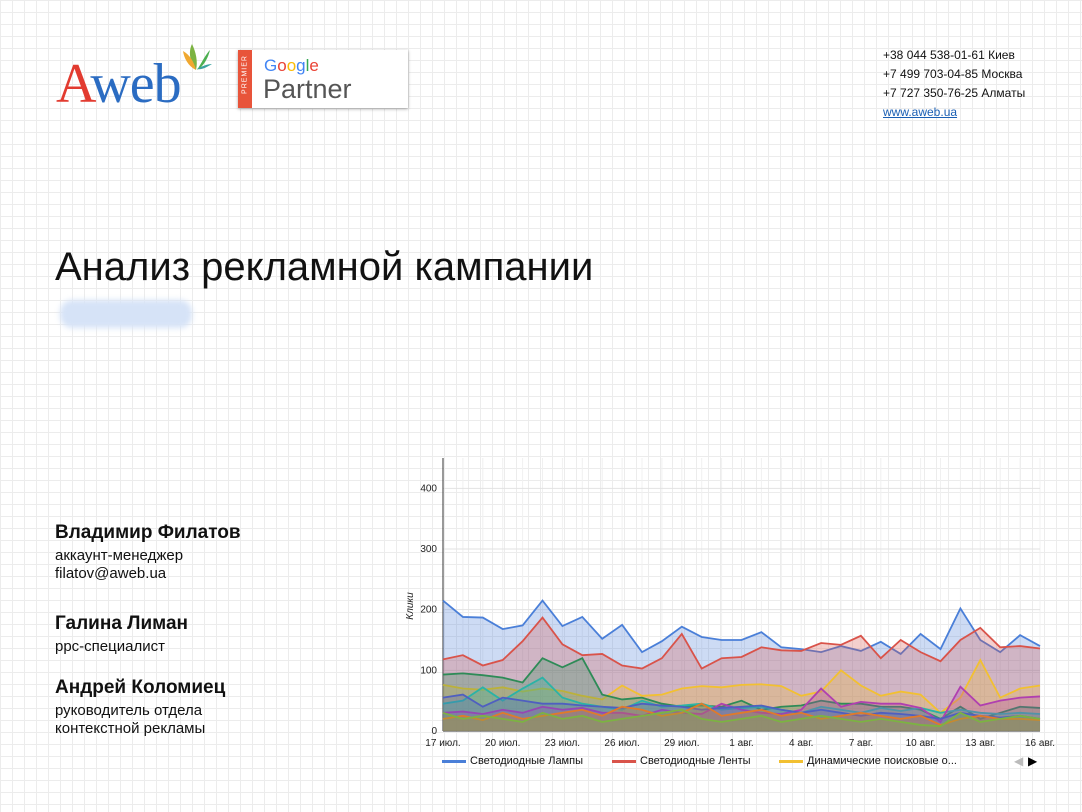 Image resolution: width=1082 pixels, height=812 pixels. What do you see at coordinates (1040, 743) in the screenshot?
I see `x-tick-label: 16 авг.` at bounding box center [1040, 743].